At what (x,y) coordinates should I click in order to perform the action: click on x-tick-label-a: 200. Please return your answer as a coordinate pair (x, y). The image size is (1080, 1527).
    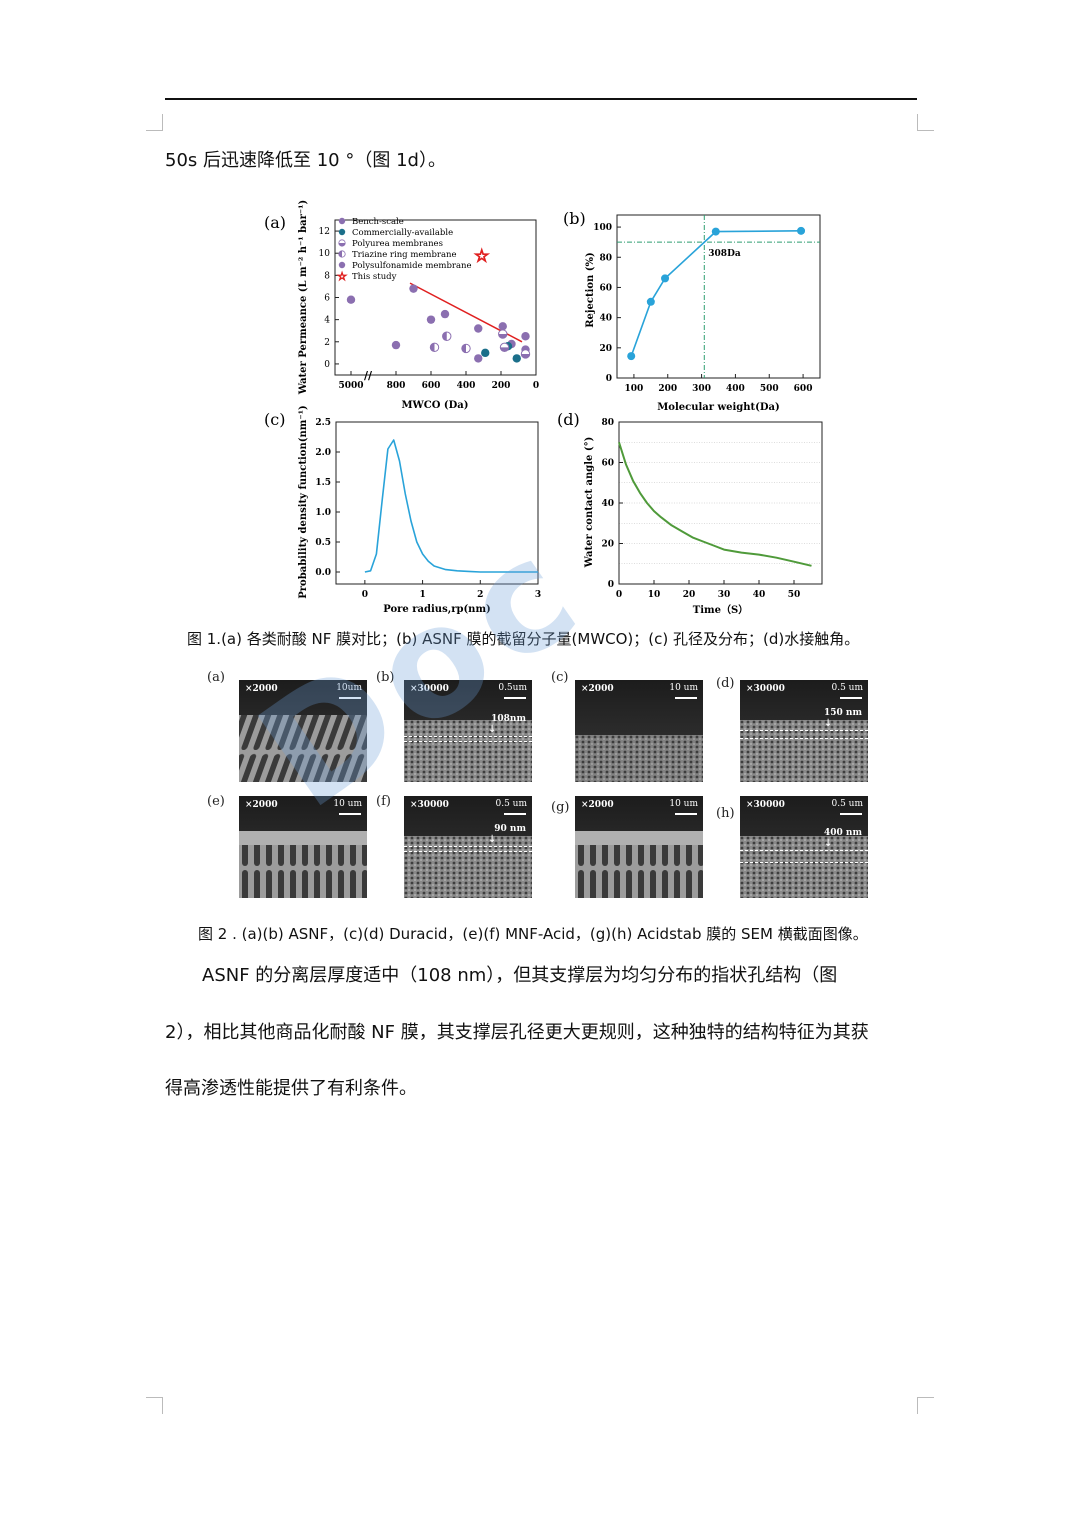
    Looking at the image, I should click on (501, 386).